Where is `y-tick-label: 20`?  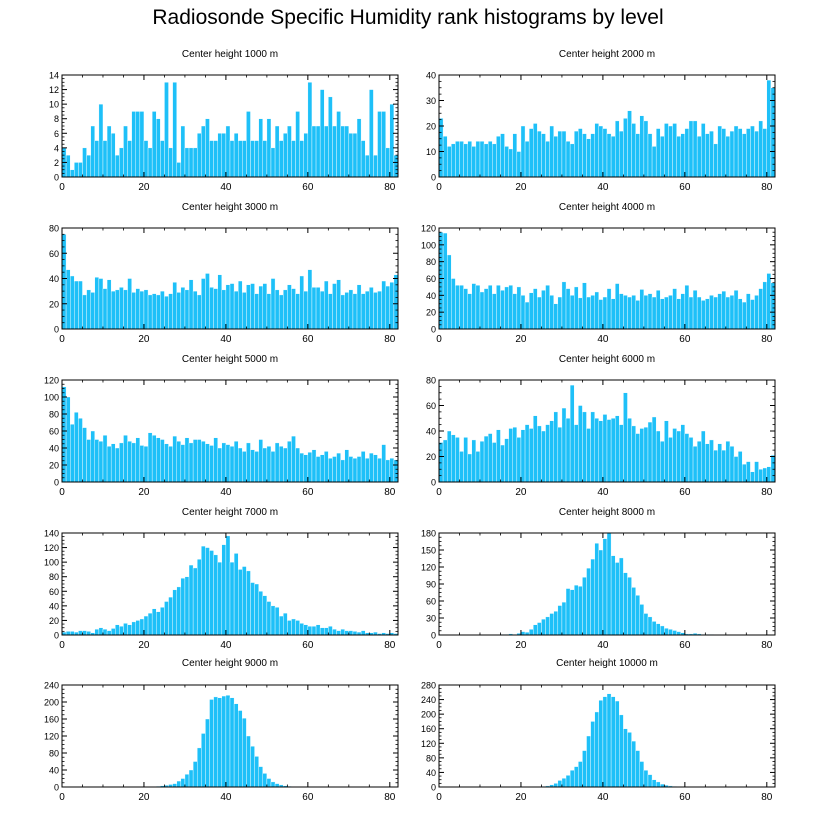
y-tick-label: 20 is located at coordinates (54, 304).